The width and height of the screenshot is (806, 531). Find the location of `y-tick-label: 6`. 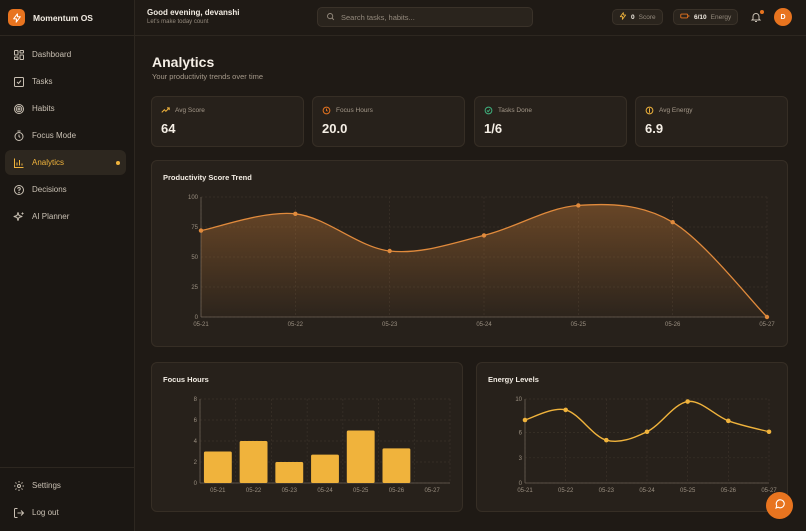

y-tick-label: 6 is located at coordinates (196, 421).